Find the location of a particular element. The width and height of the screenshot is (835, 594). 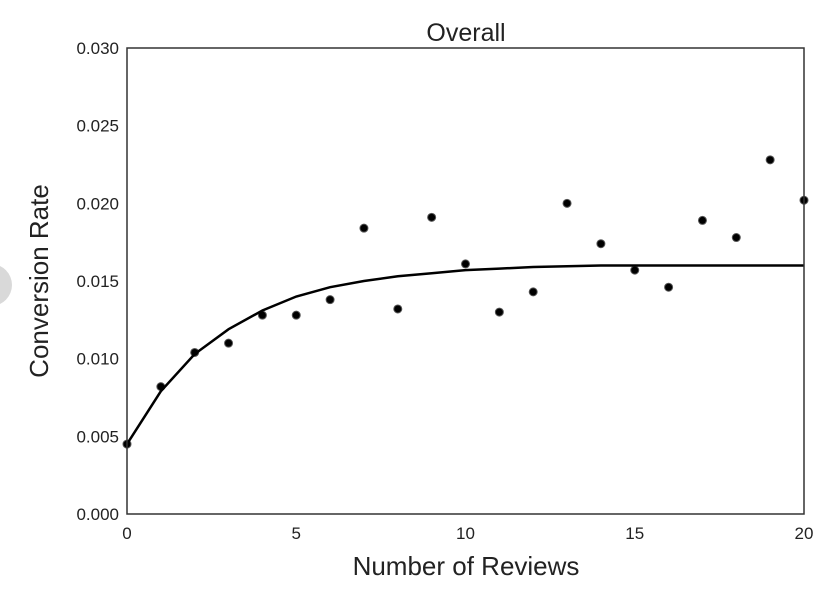

y-tick-label: 0.010 is located at coordinates (97, 359).